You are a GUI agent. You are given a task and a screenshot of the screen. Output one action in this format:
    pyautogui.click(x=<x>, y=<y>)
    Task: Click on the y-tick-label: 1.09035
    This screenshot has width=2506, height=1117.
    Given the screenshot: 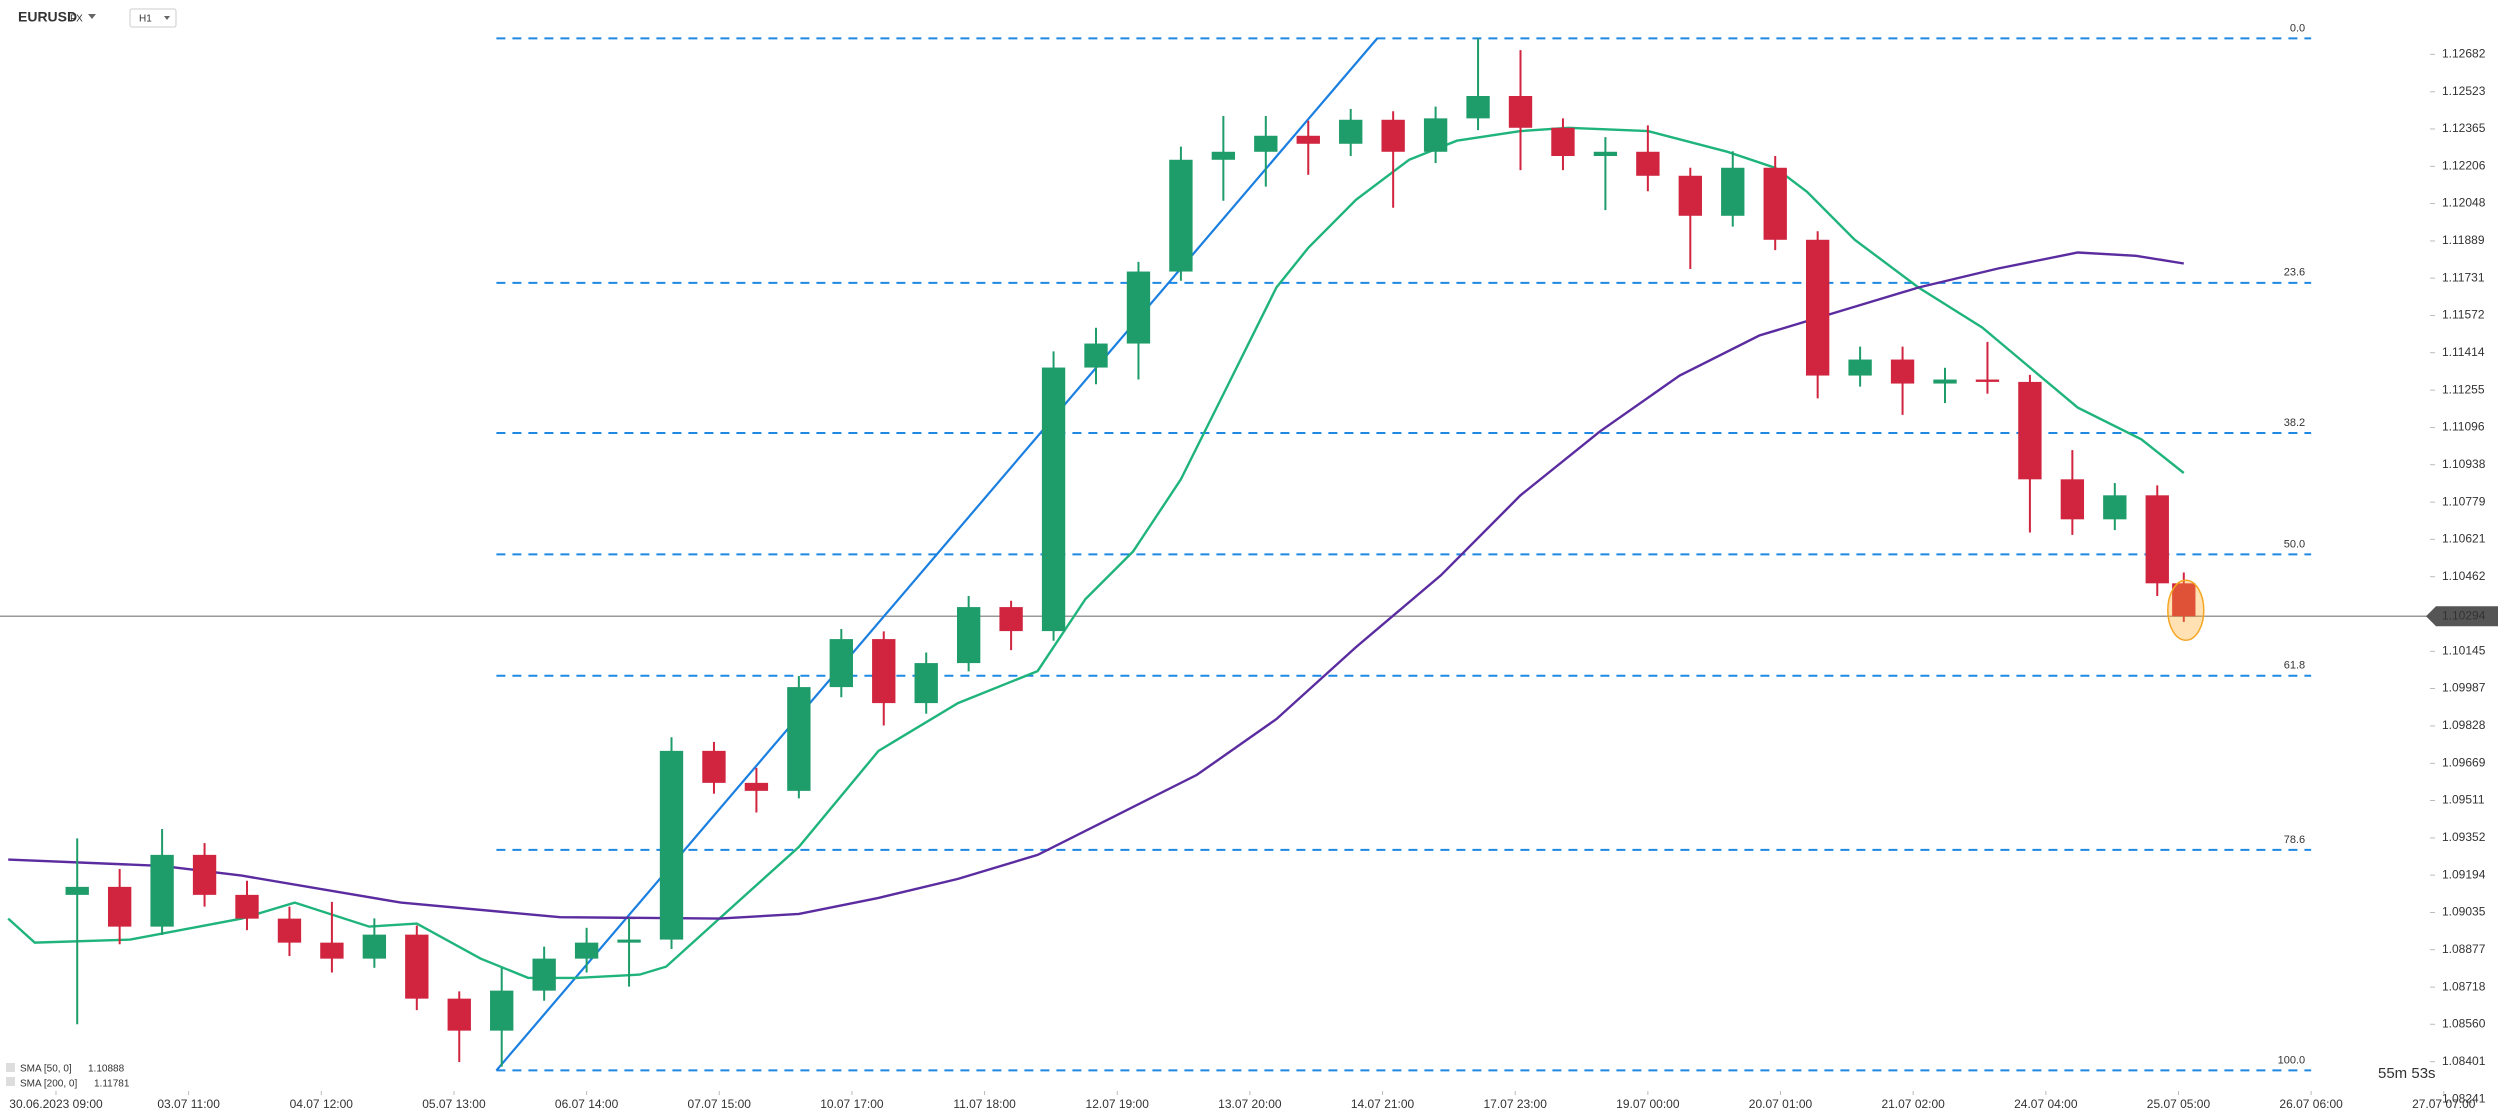 What is the action you would take?
    pyautogui.click(x=2464, y=912)
    